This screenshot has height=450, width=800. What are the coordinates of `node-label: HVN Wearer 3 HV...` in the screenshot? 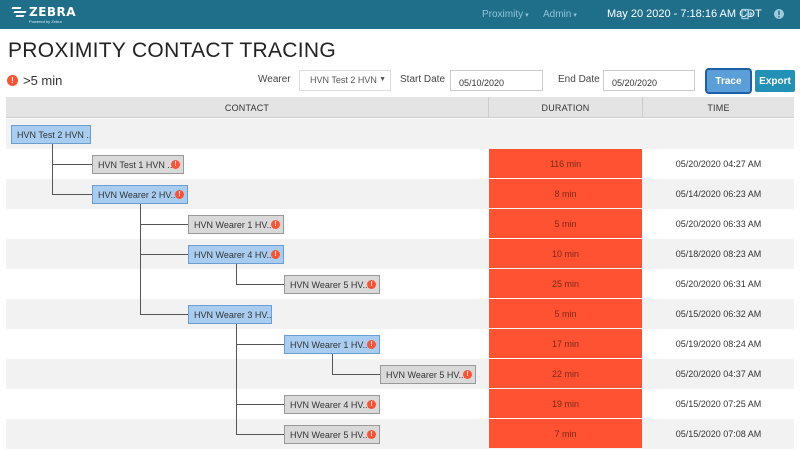 It's located at (233, 314).